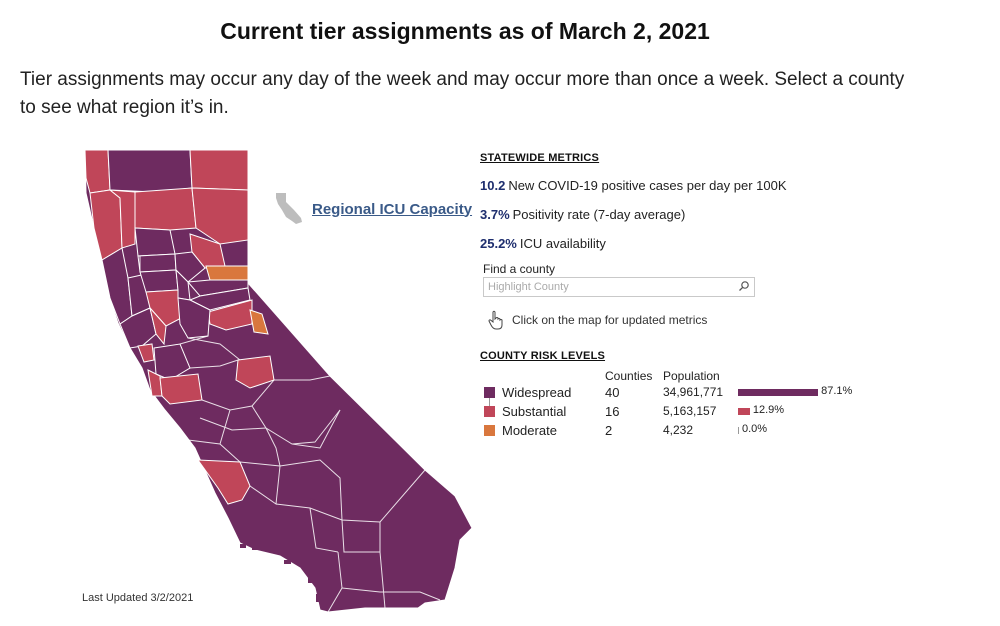 Image resolution: width=1000 pixels, height=626 pixels. What do you see at coordinates (190, 267) in the screenshot?
I see `county-butte` at bounding box center [190, 267].